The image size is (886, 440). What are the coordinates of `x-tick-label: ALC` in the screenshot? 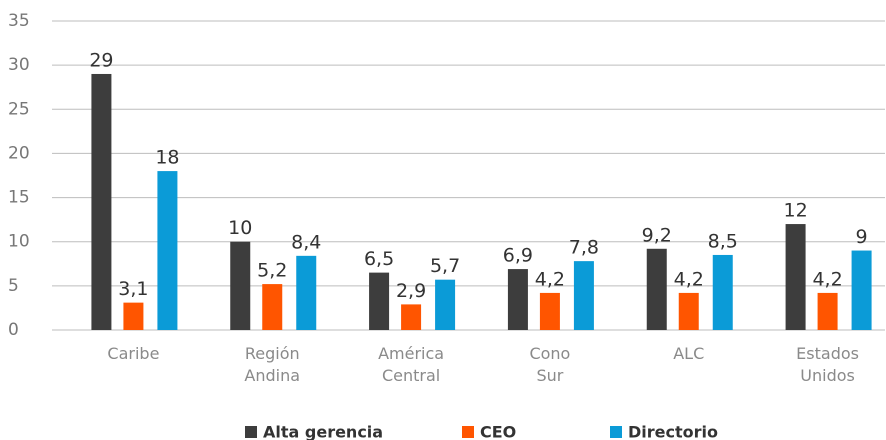 It's located at (689, 353).